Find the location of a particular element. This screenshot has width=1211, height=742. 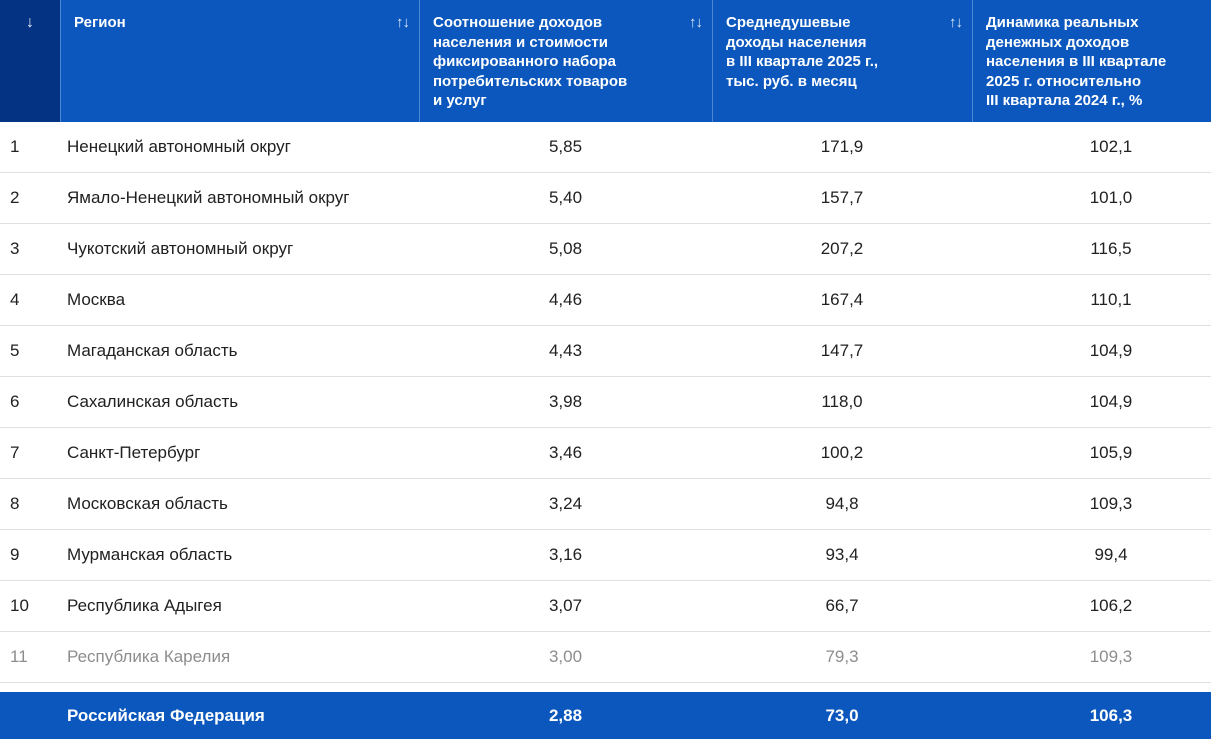

table-row: 9 Мурманская область 3,16 93,4 99,4 is located at coordinates (605, 555).